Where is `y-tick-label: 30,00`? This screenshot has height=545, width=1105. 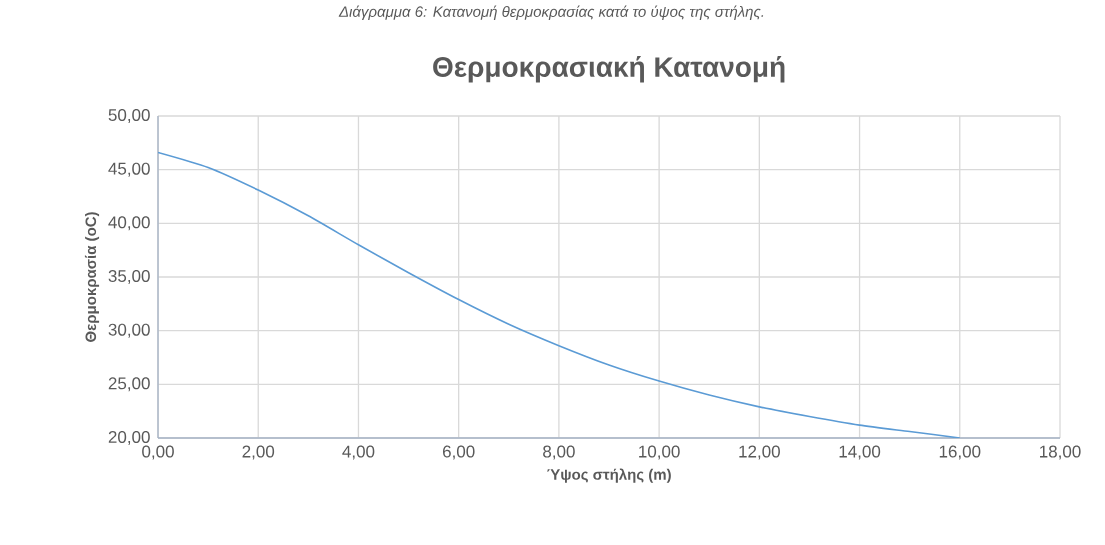 y-tick-label: 30,00 is located at coordinates (129, 330).